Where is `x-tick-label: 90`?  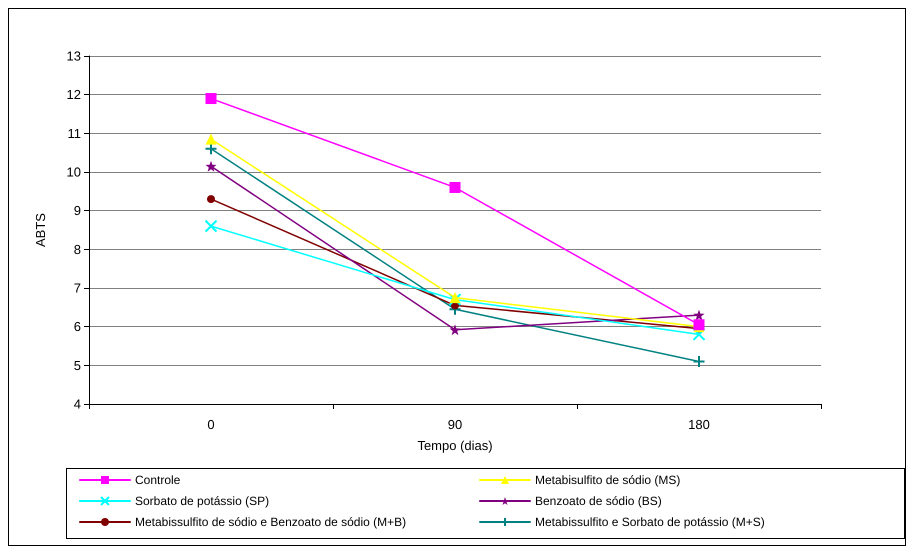 x-tick-label: 90 is located at coordinates (455, 424).